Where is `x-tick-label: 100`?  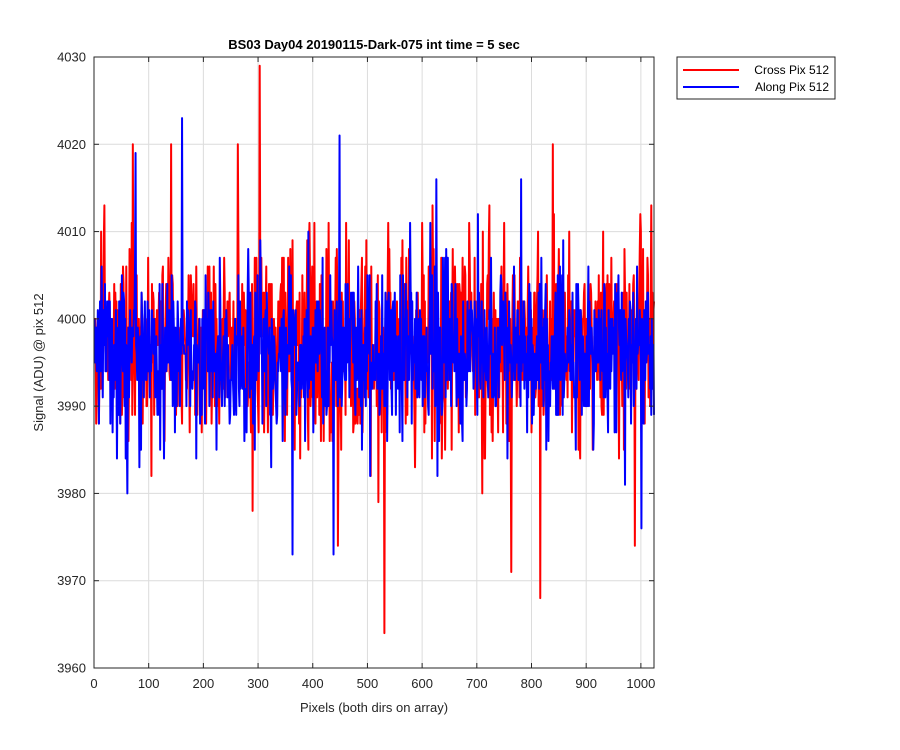 x-tick-label: 100 is located at coordinates (149, 683).